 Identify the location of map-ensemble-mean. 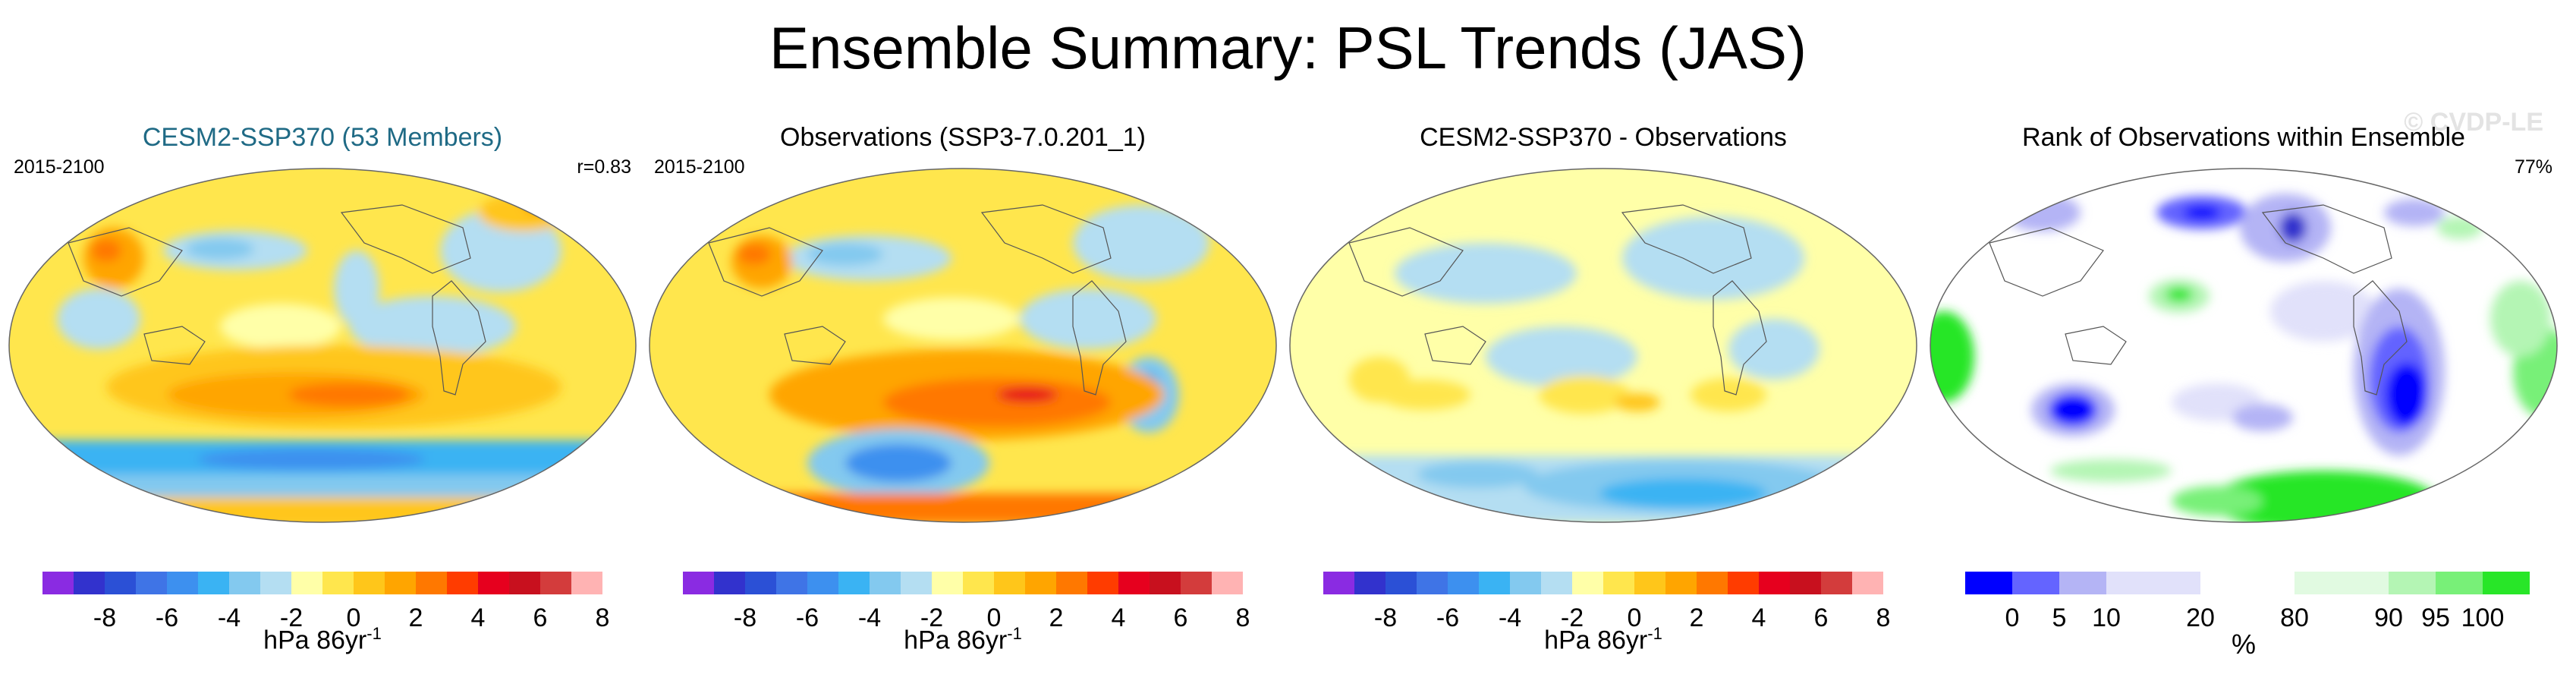
(322, 345).